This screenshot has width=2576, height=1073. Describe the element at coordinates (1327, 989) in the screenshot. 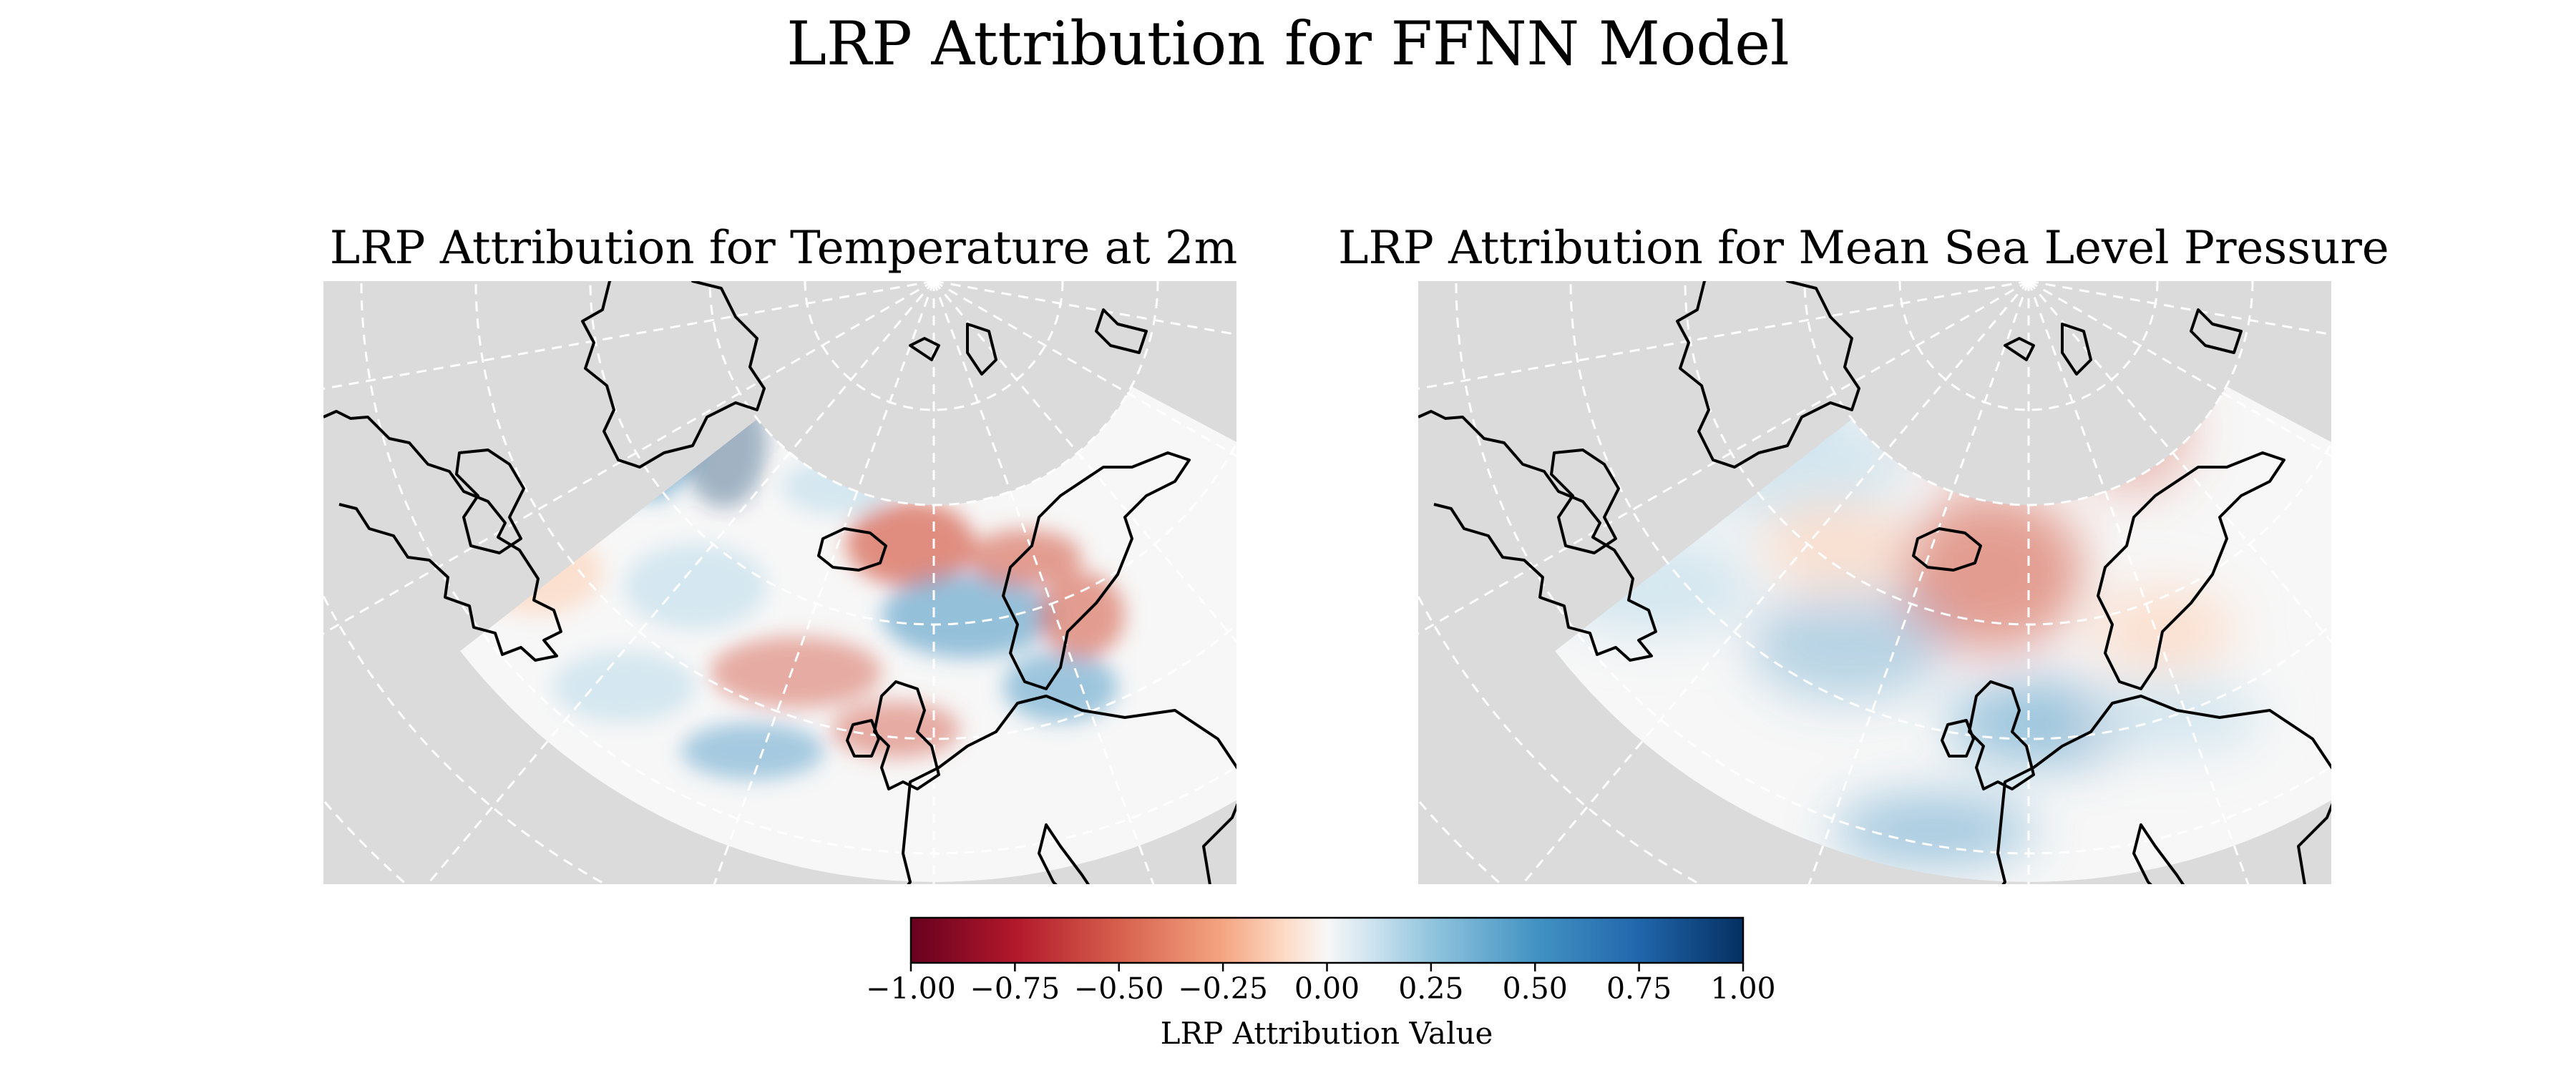

I see `colorbar-tick-label: 0.00` at that location.